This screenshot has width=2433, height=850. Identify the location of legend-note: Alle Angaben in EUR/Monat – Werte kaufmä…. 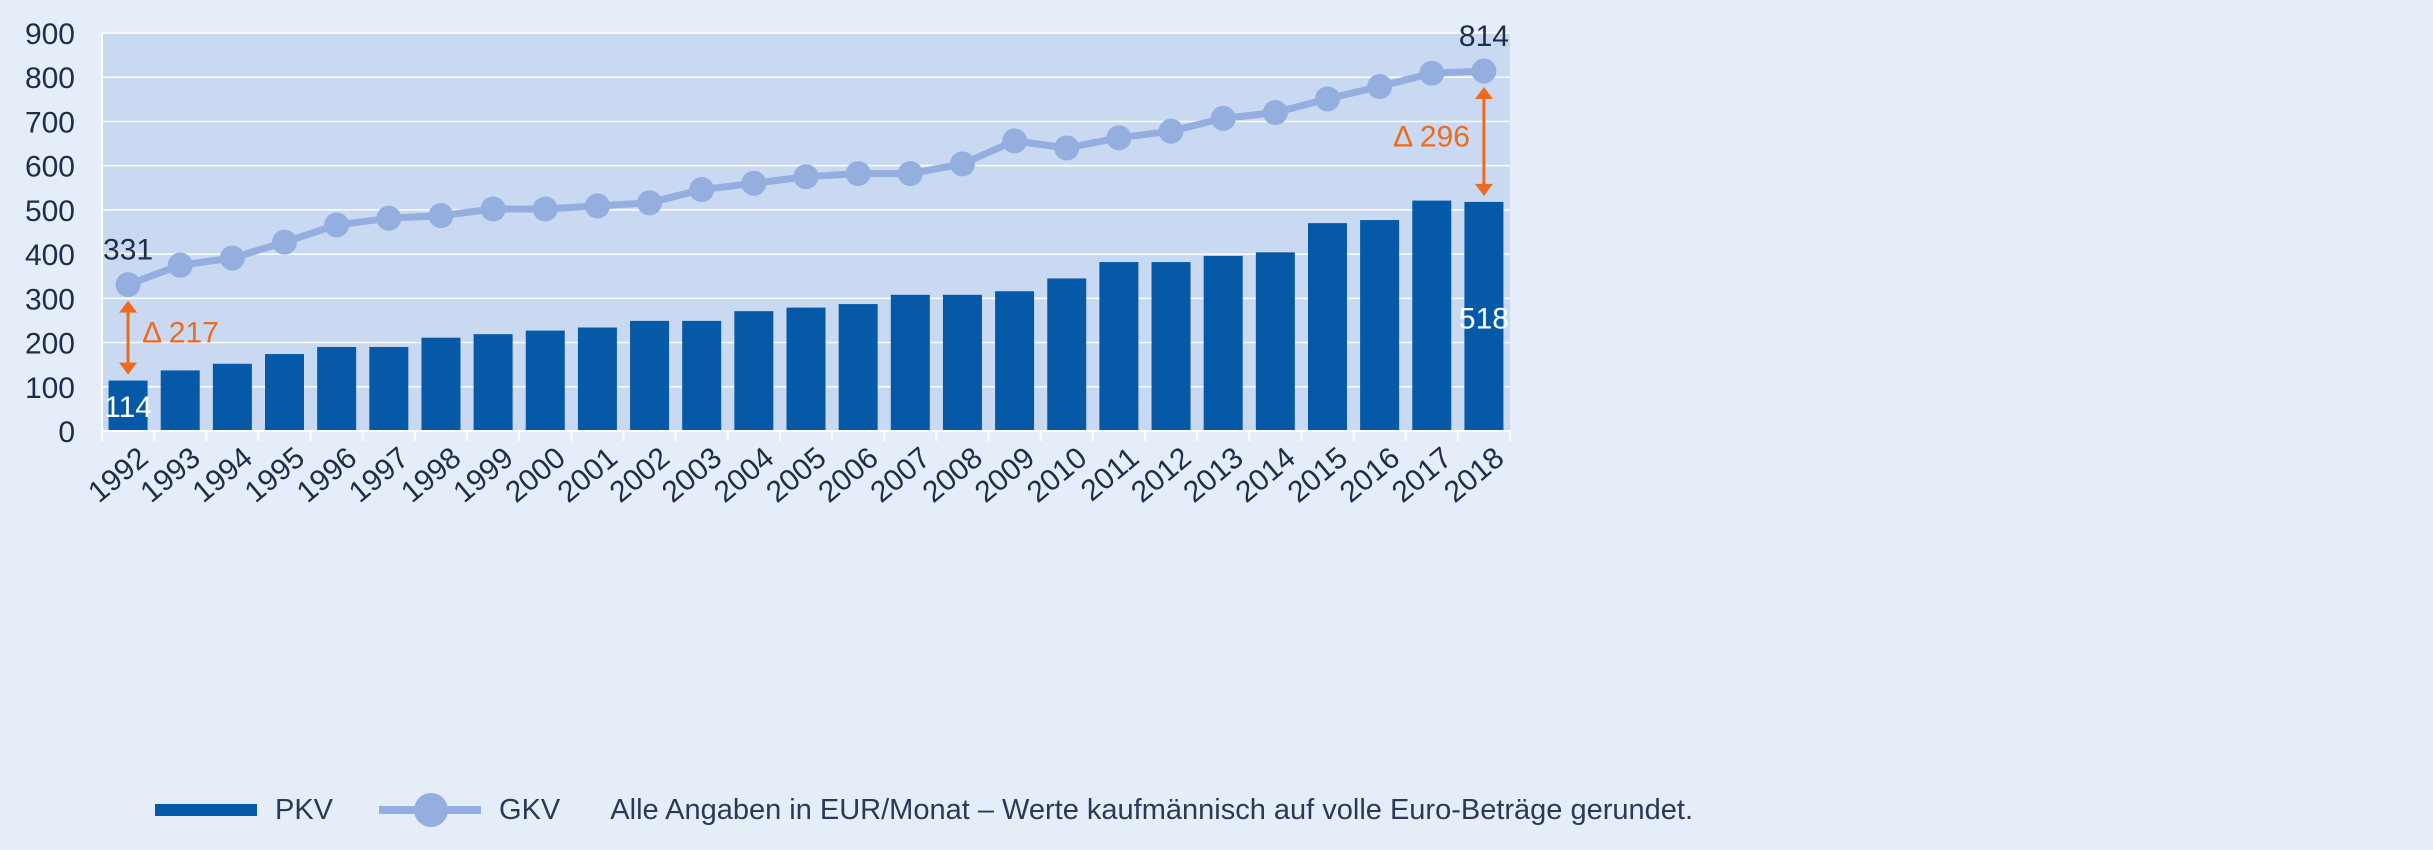
(1152, 809).